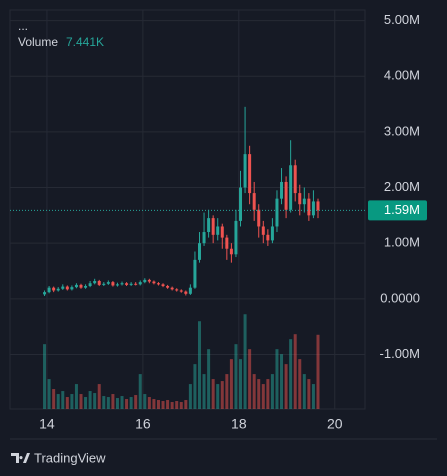 The height and width of the screenshot is (476, 447). I want to click on y-tick-label: -1.00M, so click(400, 353).